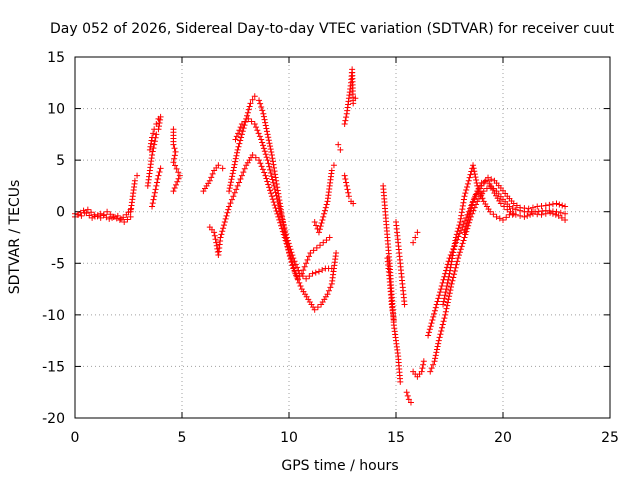 This screenshot has height=480, width=640. What do you see at coordinates (60, 213) in the screenshot?
I see `y-tick-label: 0` at bounding box center [60, 213].